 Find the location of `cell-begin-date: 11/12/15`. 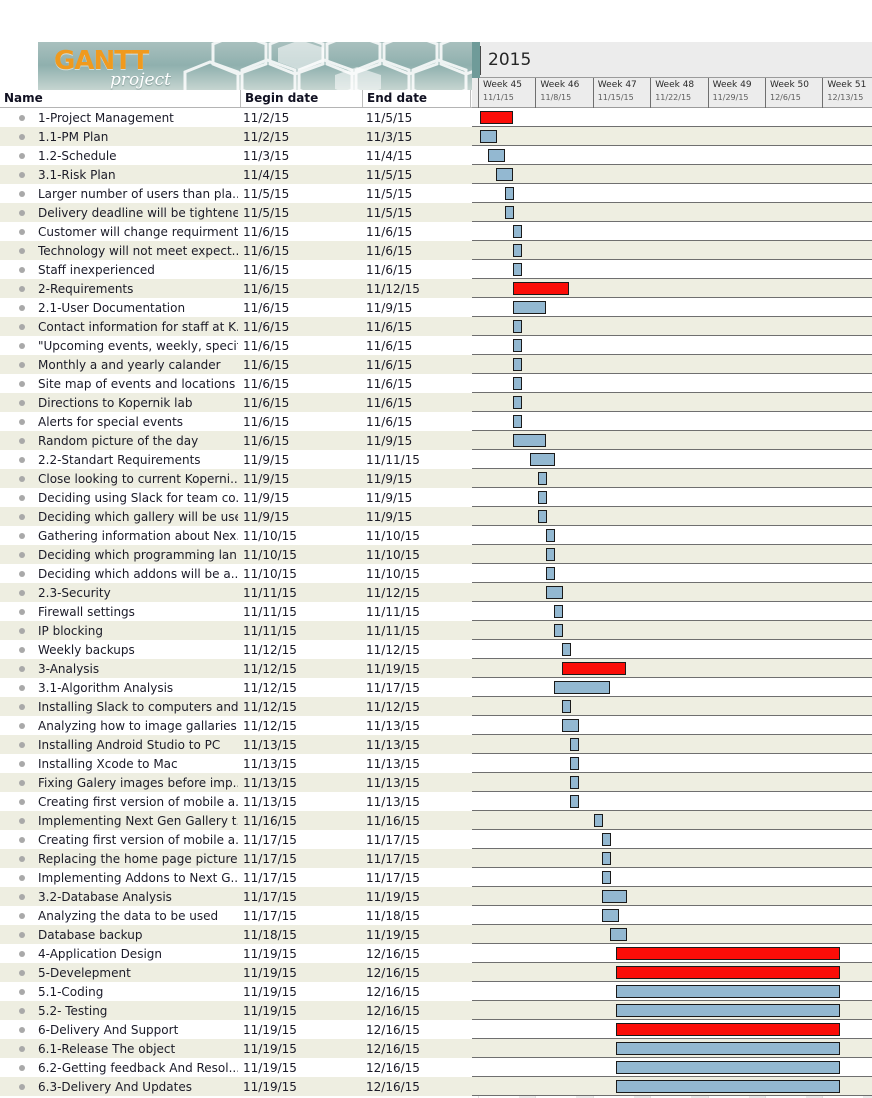

cell-begin-date: 11/12/15 is located at coordinates (270, 650).